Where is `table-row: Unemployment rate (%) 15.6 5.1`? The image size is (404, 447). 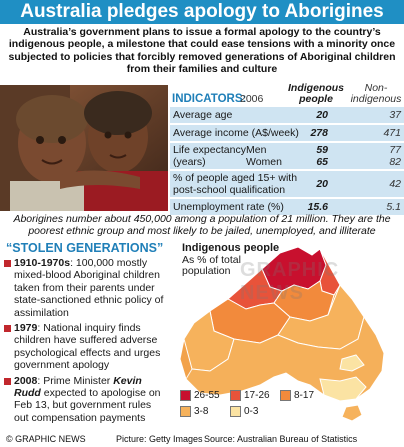
table-row: Unemployment rate (%) 15.6 5.1 is located at coordinates (287, 207).